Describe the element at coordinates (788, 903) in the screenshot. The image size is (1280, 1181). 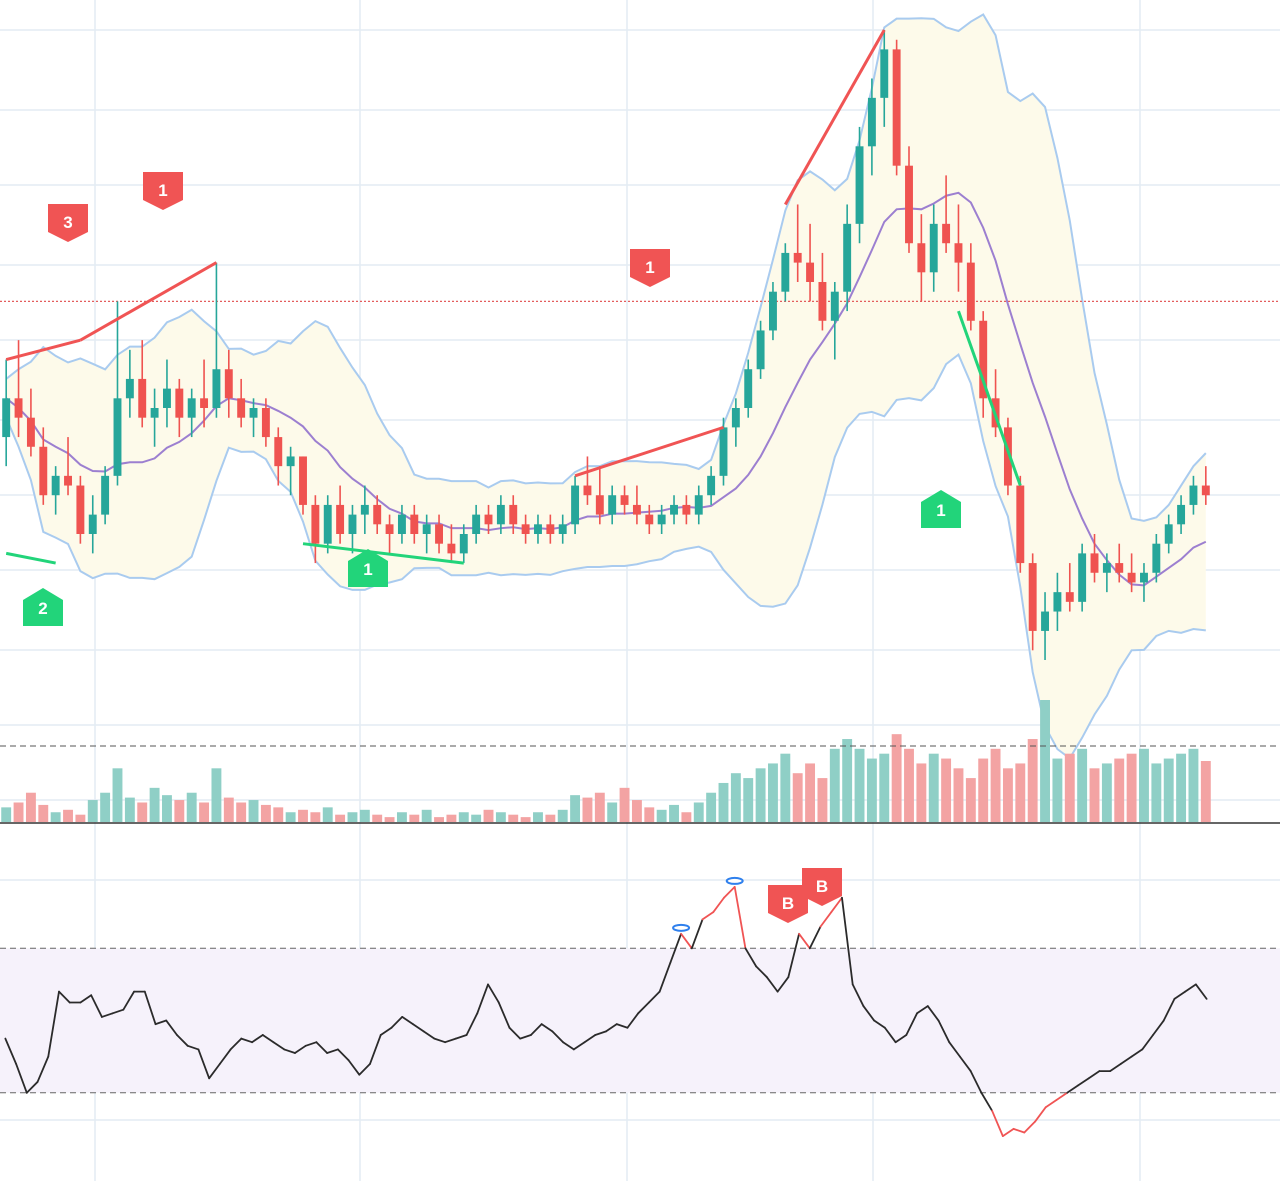
I see `badge-label: B` at that location.